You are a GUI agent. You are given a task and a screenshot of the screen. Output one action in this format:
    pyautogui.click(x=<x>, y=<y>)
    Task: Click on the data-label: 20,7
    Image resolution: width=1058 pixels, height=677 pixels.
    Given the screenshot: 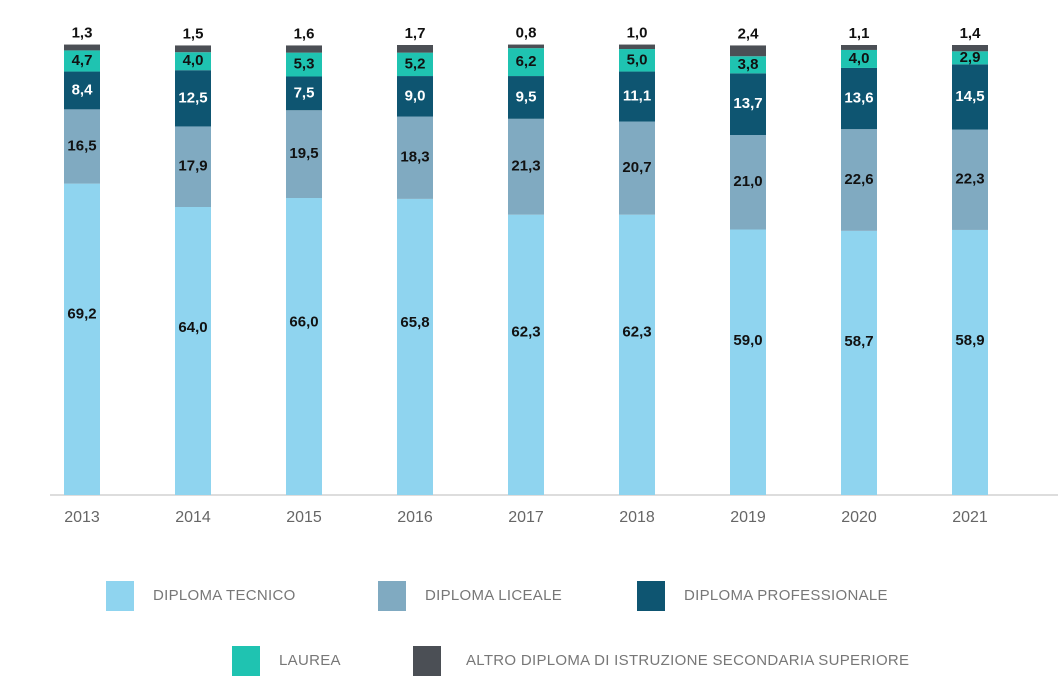 What is the action you would take?
    pyautogui.click(x=636, y=167)
    